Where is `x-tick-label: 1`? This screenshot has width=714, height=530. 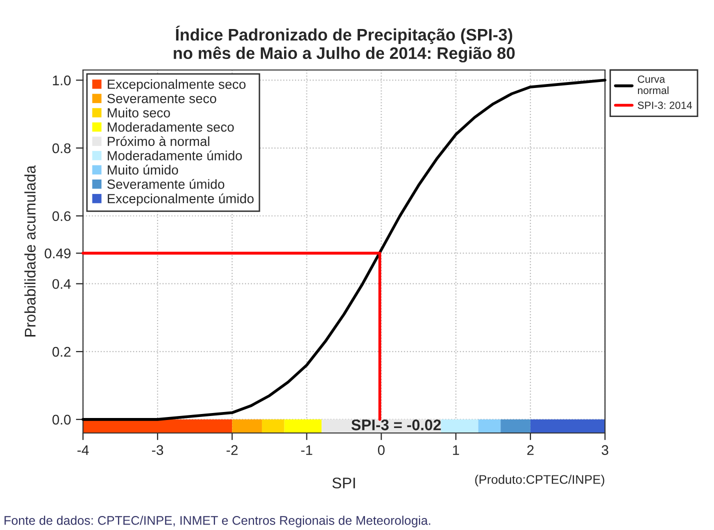 x-tick-label: 1 is located at coordinates (456, 450).